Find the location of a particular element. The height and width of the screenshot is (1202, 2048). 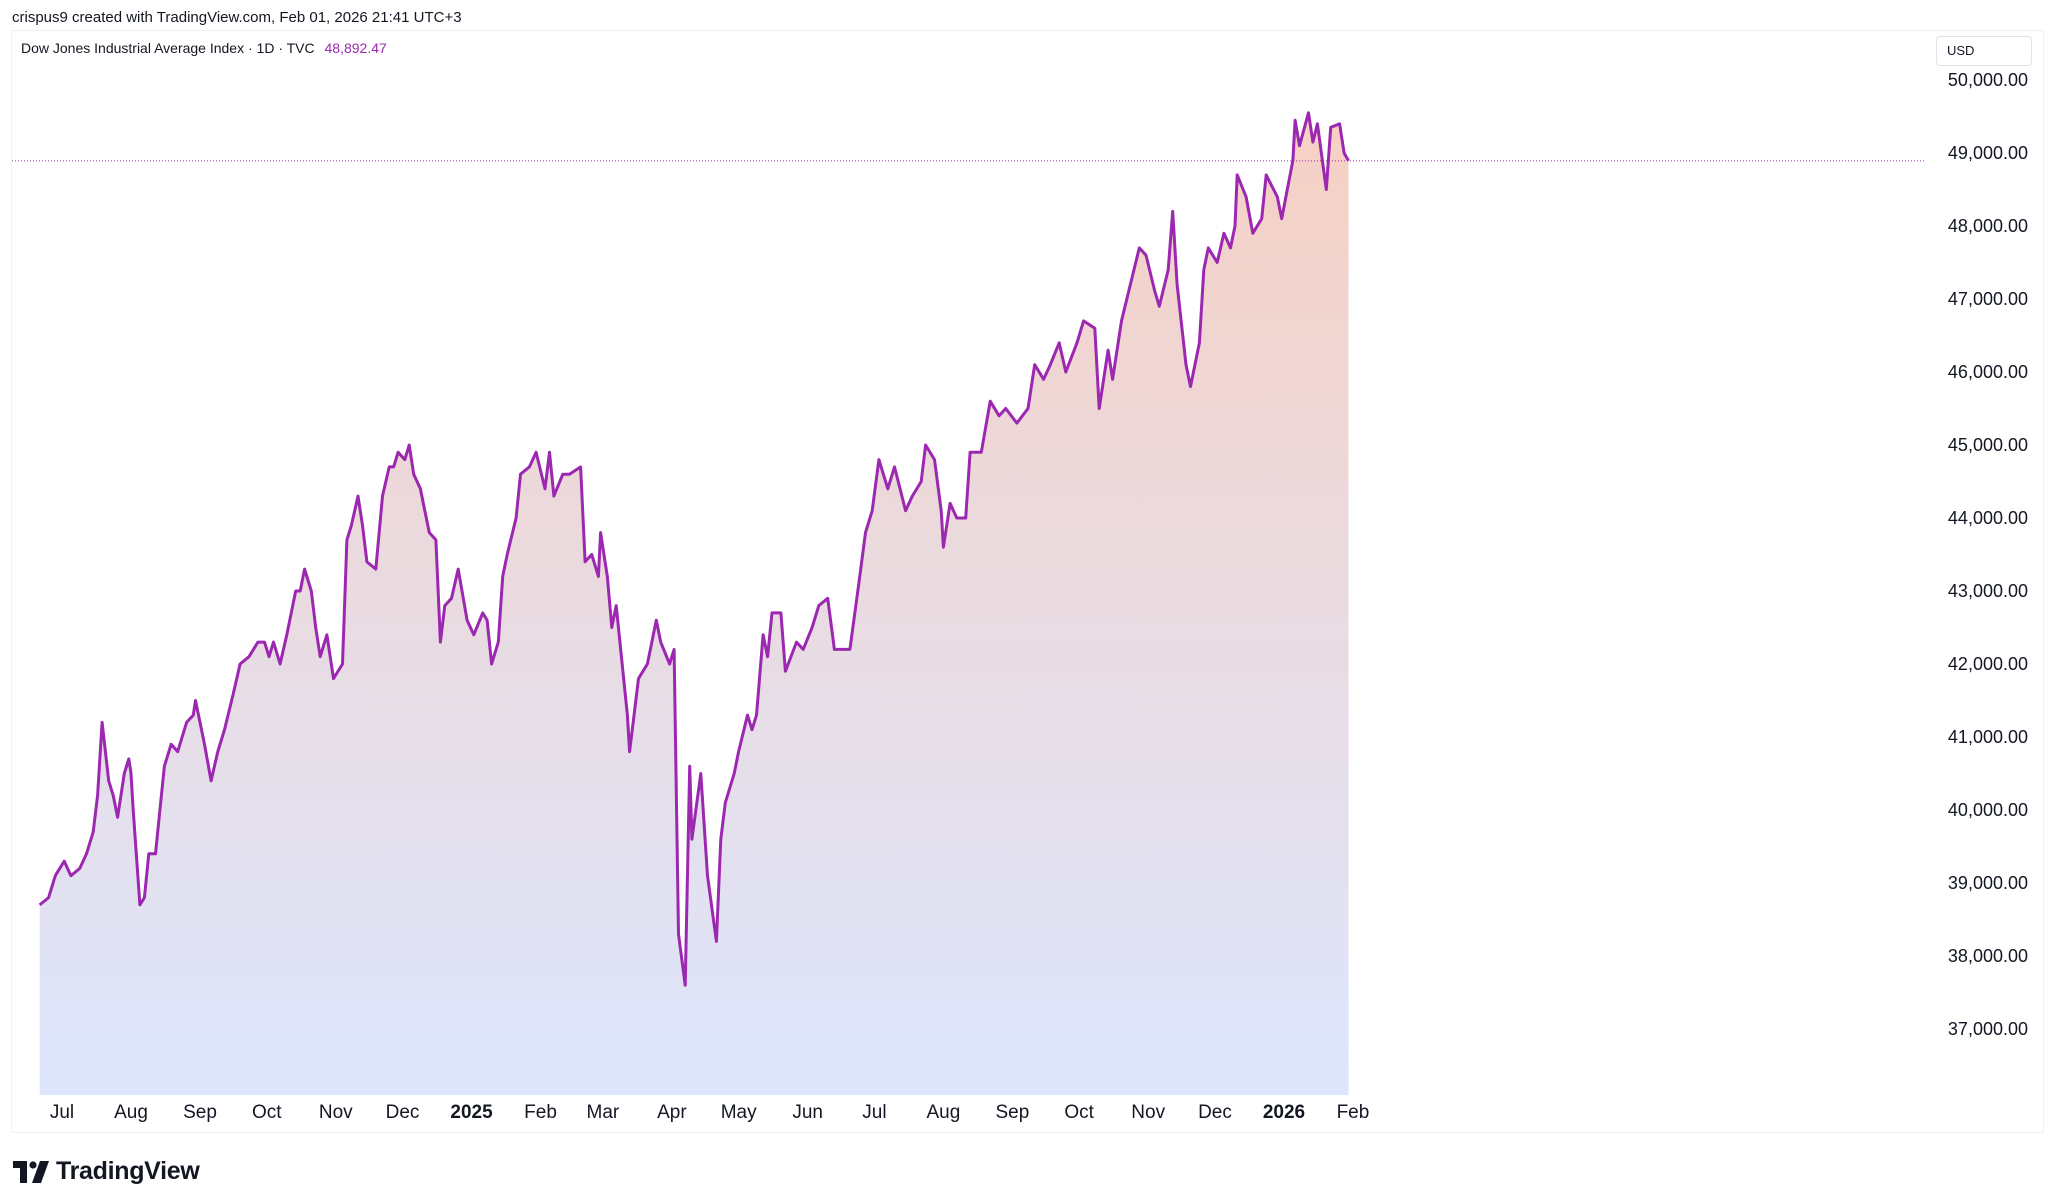

y-axis-tick-label: 47,000.00 is located at coordinates (1988, 299).